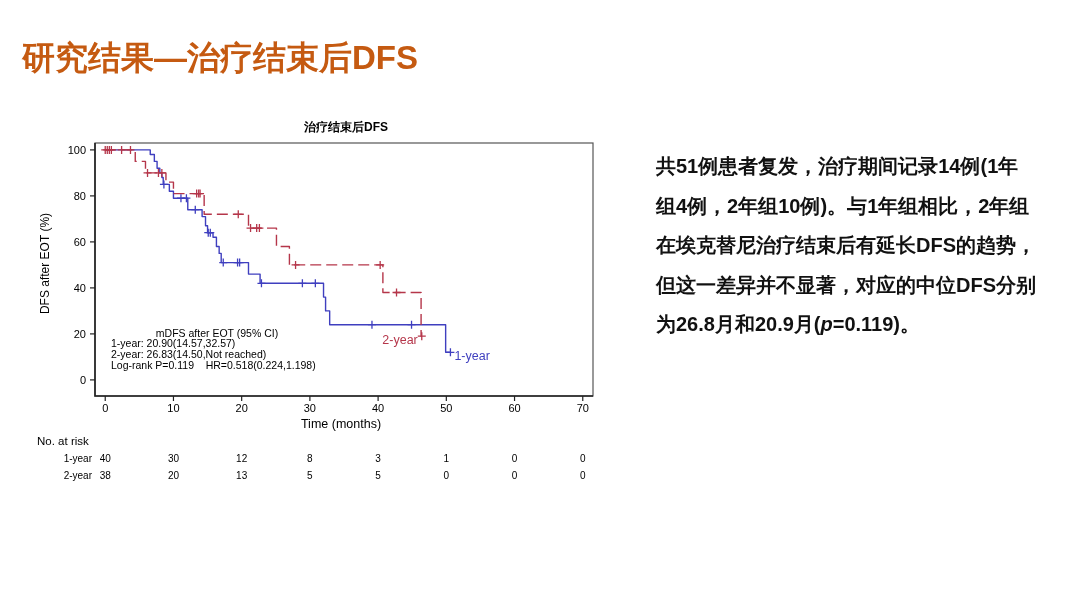  I want to click on y-tick-label: 40, so click(79, 287).